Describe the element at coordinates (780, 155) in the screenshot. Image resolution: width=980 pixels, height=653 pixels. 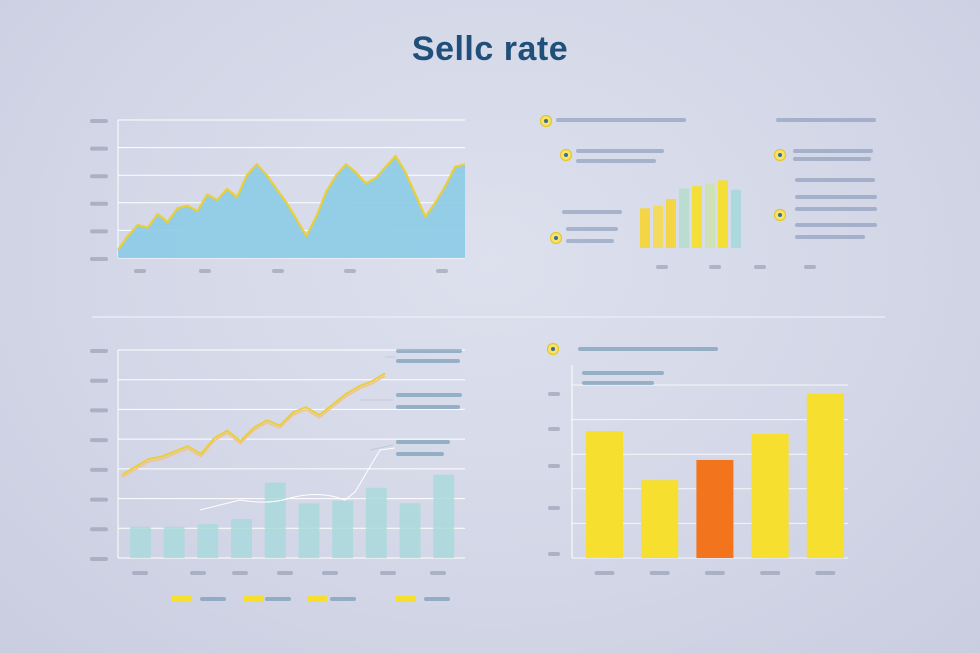
I see `annotation-marker-3-center` at that location.